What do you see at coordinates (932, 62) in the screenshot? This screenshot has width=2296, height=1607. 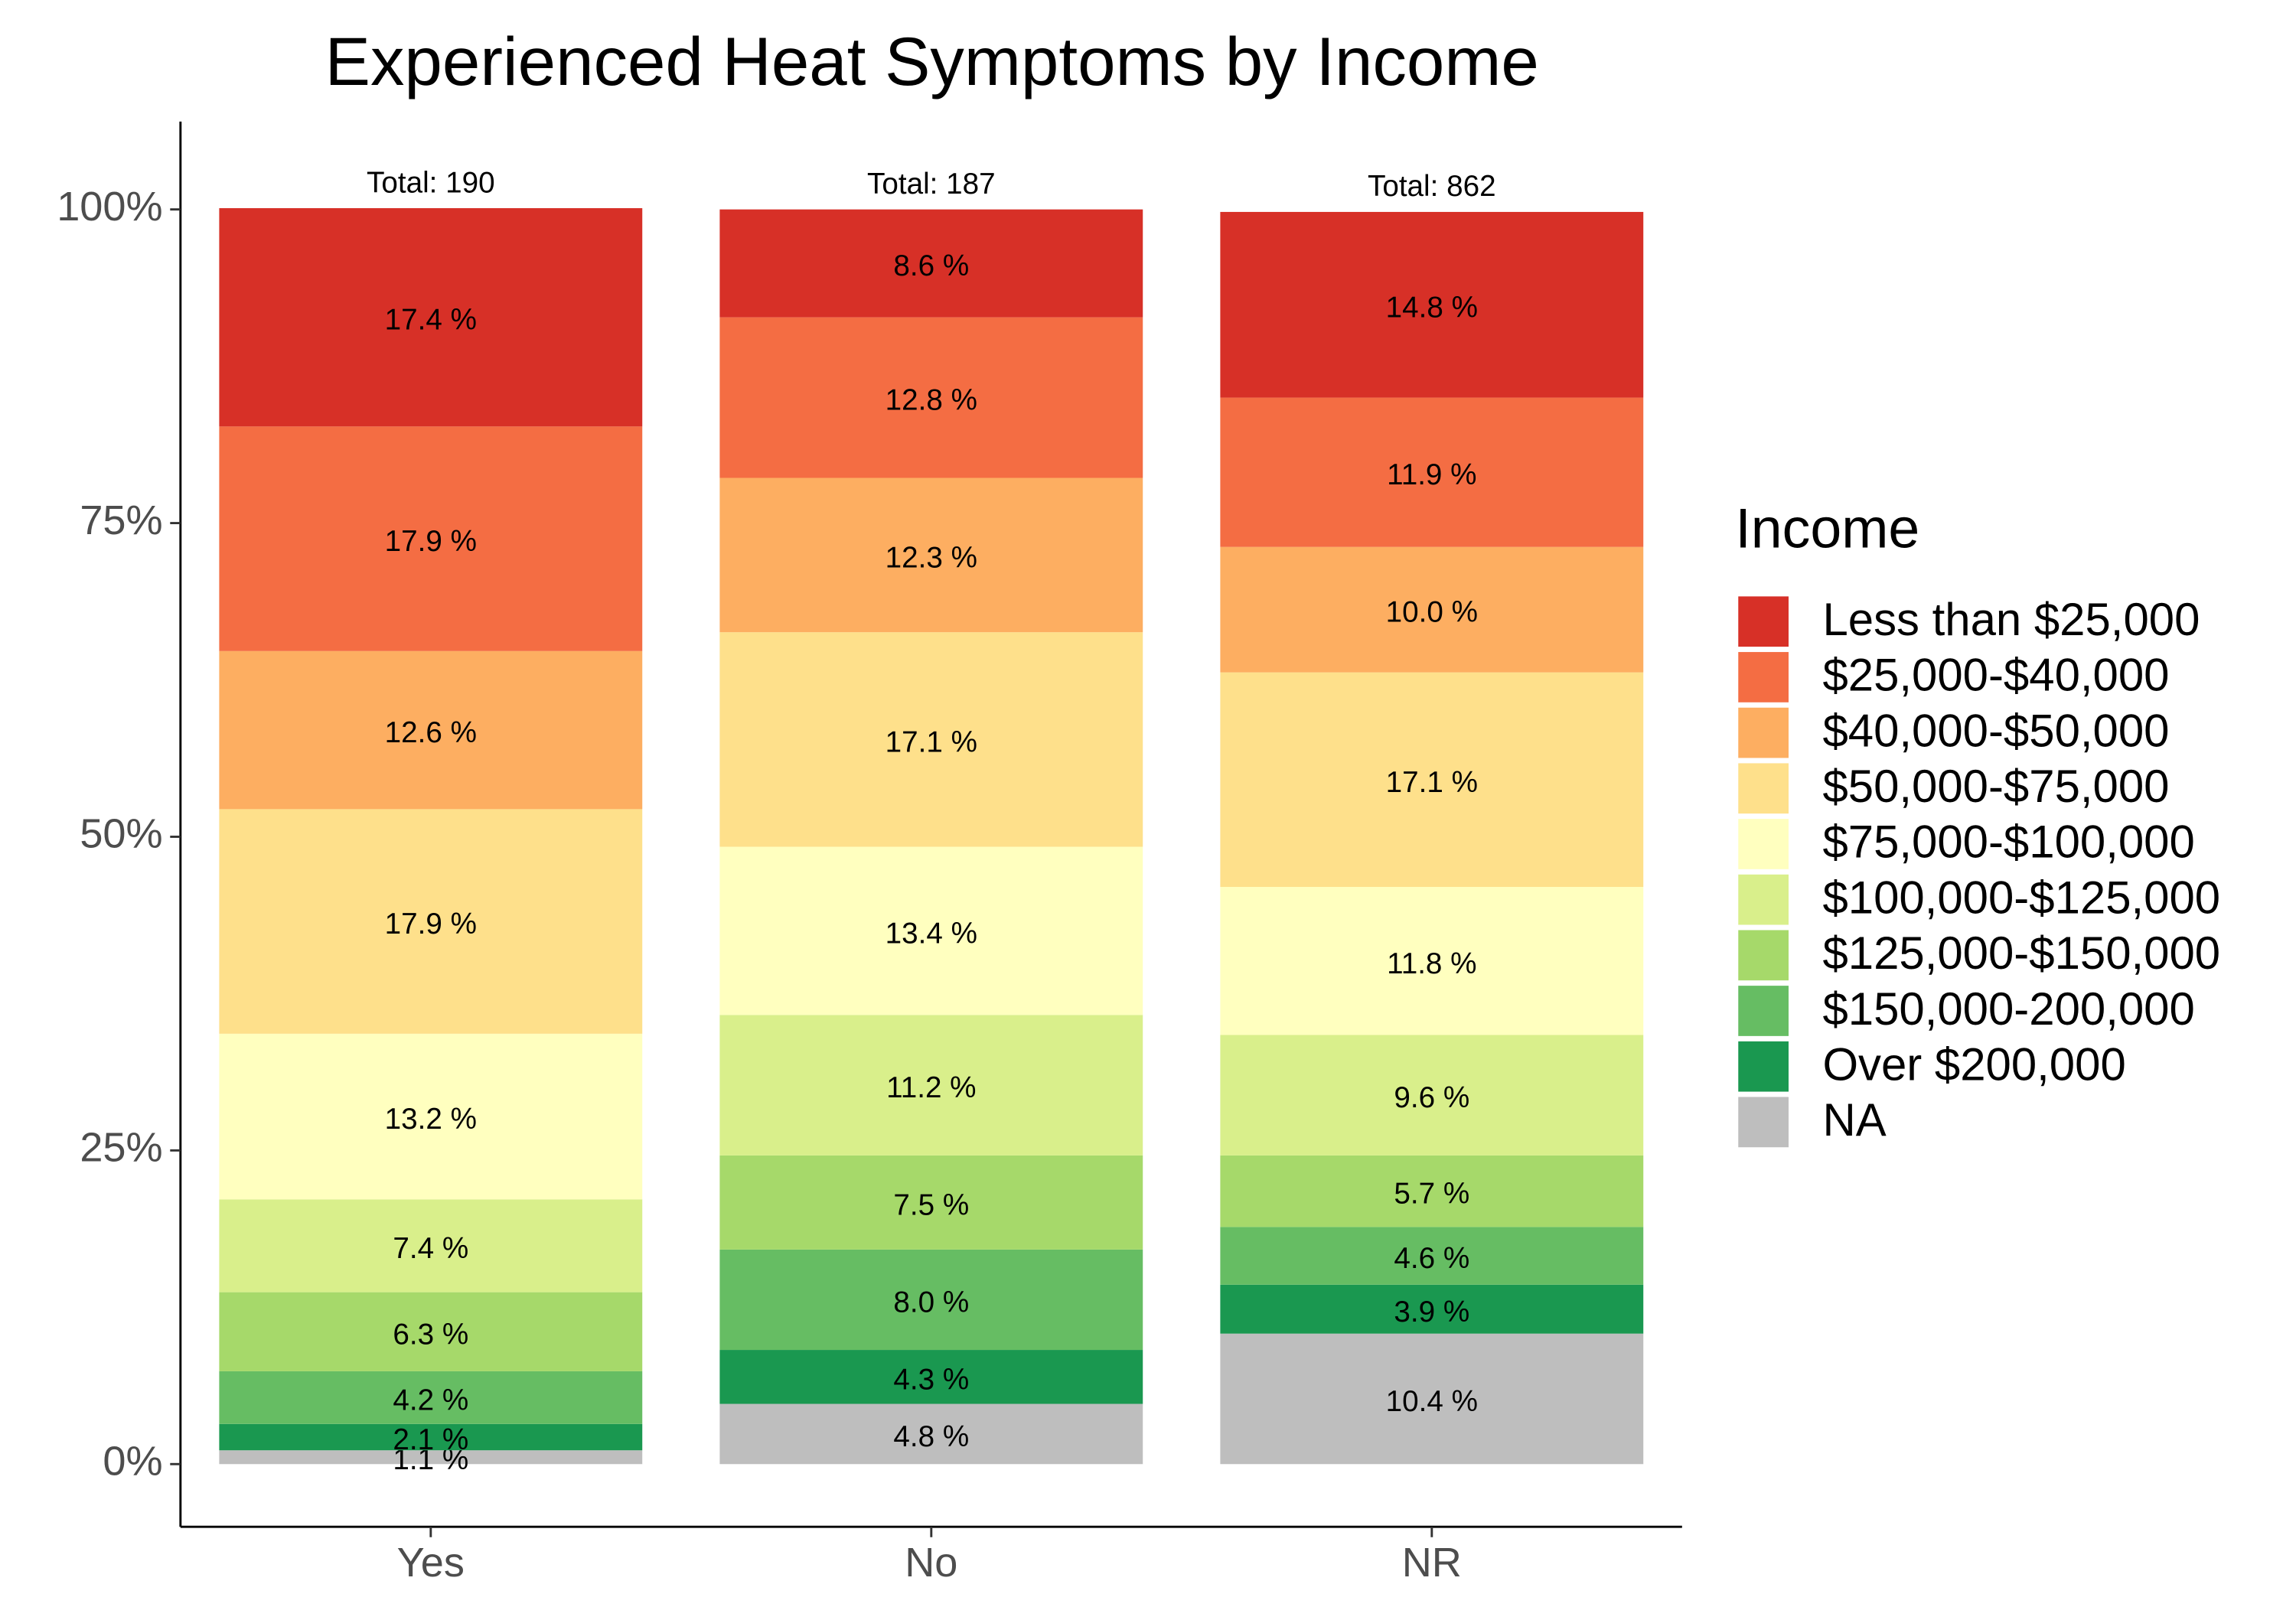 I see `chart-title: Experienced Heat Symptoms by Income` at bounding box center [932, 62].